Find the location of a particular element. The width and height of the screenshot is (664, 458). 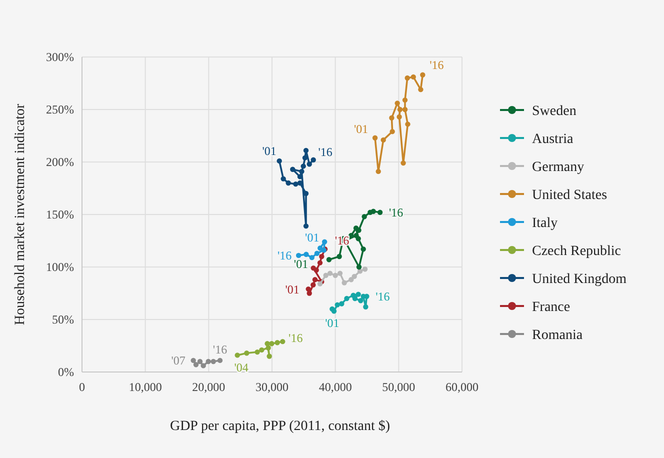

legend-label: Italy is located at coordinates (545, 223).